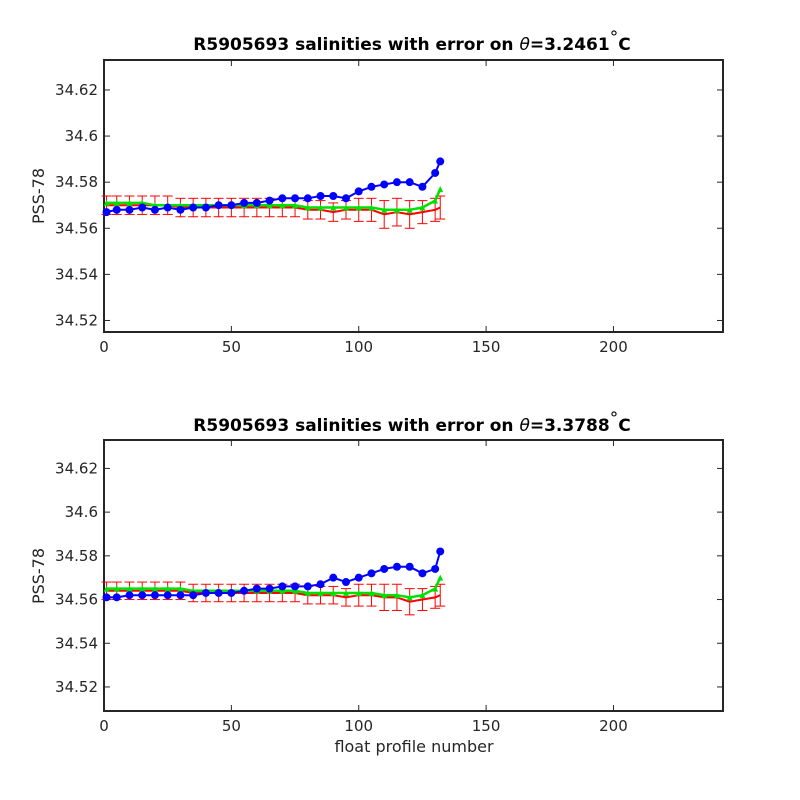  I want to click on series-line-mapped, so click(273, 596).